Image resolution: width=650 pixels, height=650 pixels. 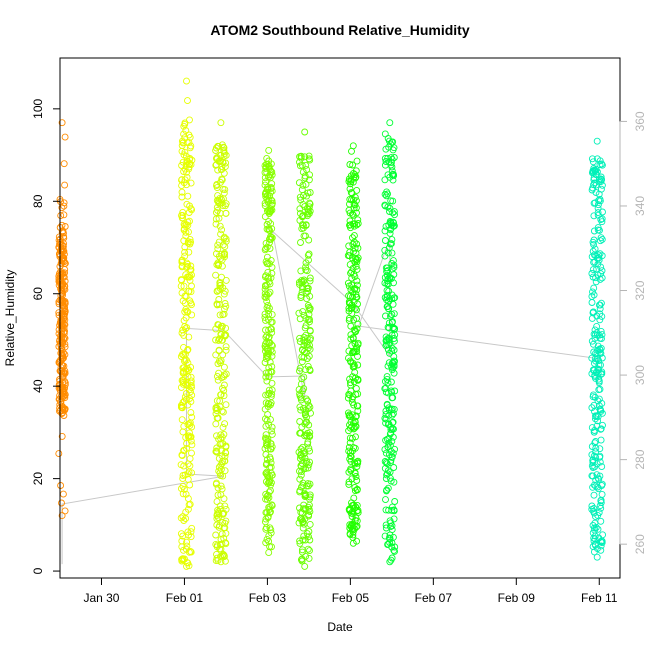 What do you see at coordinates (38, 386) in the screenshot?
I see `y-tick-label: 40` at bounding box center [38, 386].